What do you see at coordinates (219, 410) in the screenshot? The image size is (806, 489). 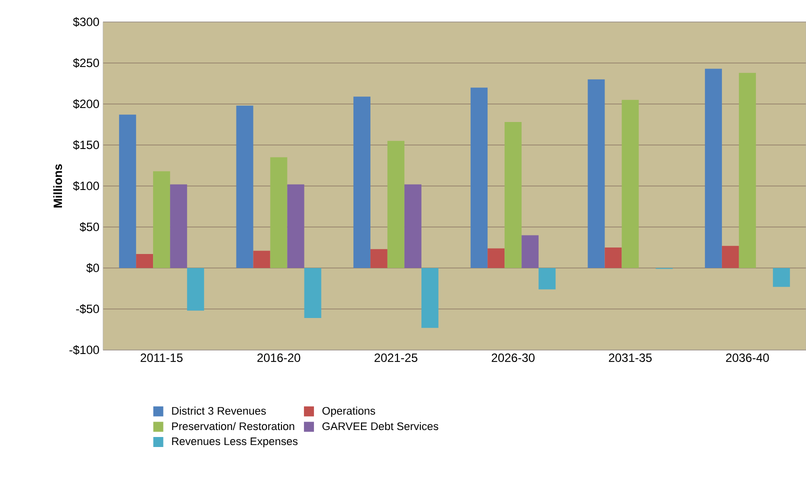 I see `legend-label: District 3 Revenues` at bounding box center [219, 410].